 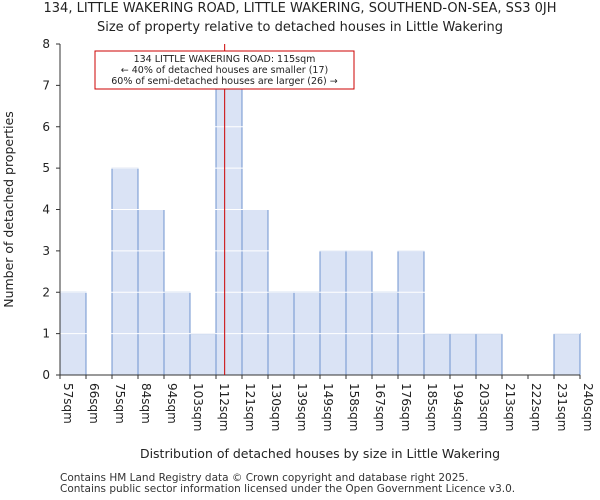 What do you see at coordinates (562, 407) in the screenshot?
I see `x-tick-label: 231sqm` at bounding box center [562, 407].